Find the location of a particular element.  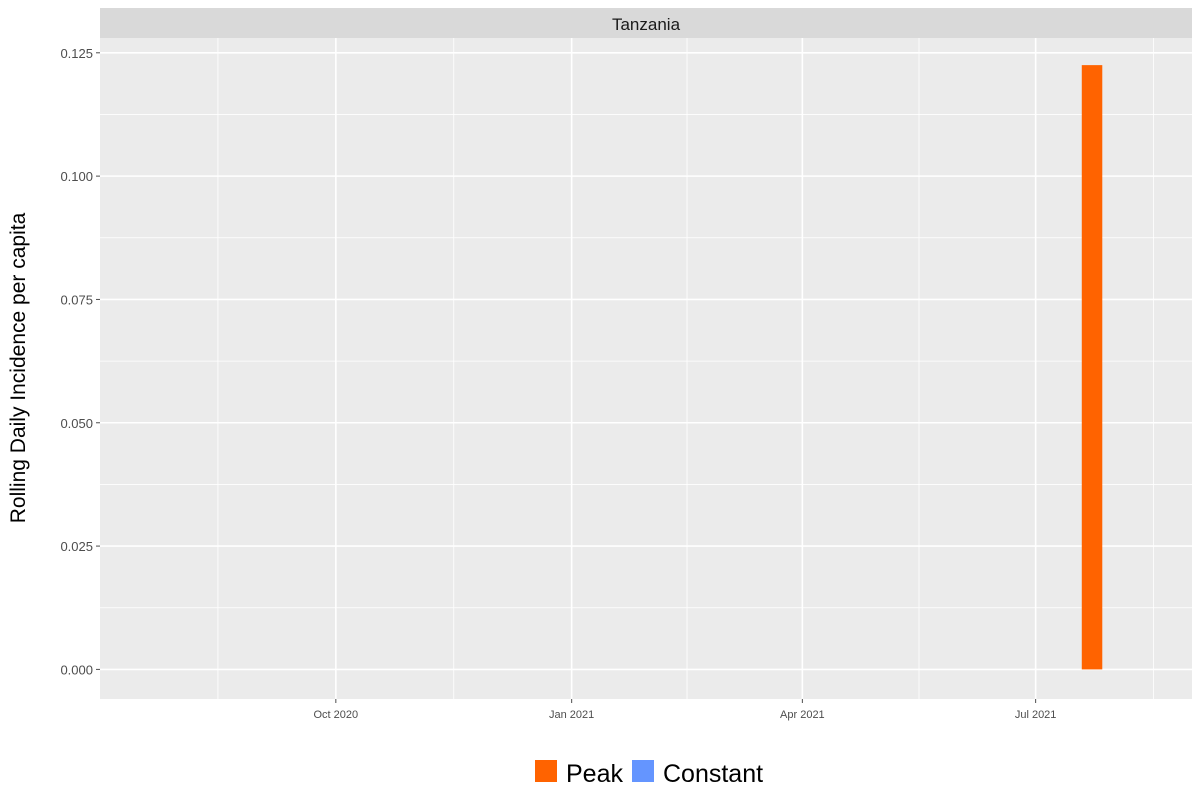

facet-strip is located at coordinates (646, 23).